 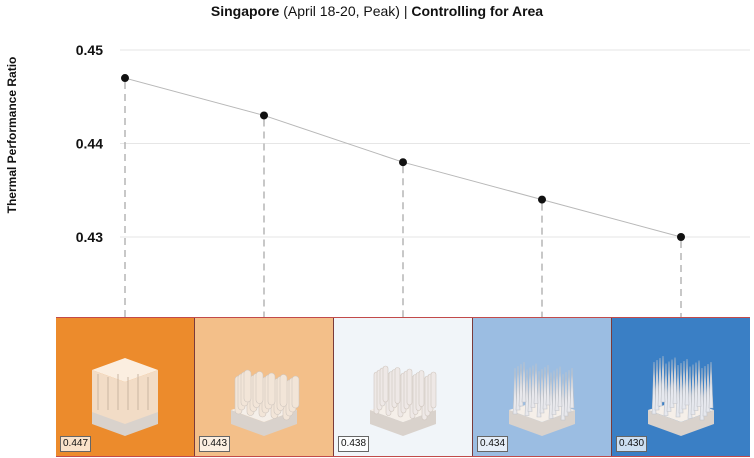 What do you see at coordinates (354, 444) in the screenshot?
I see `panel-value-label: 0.438` at bounding box center [354, 444].